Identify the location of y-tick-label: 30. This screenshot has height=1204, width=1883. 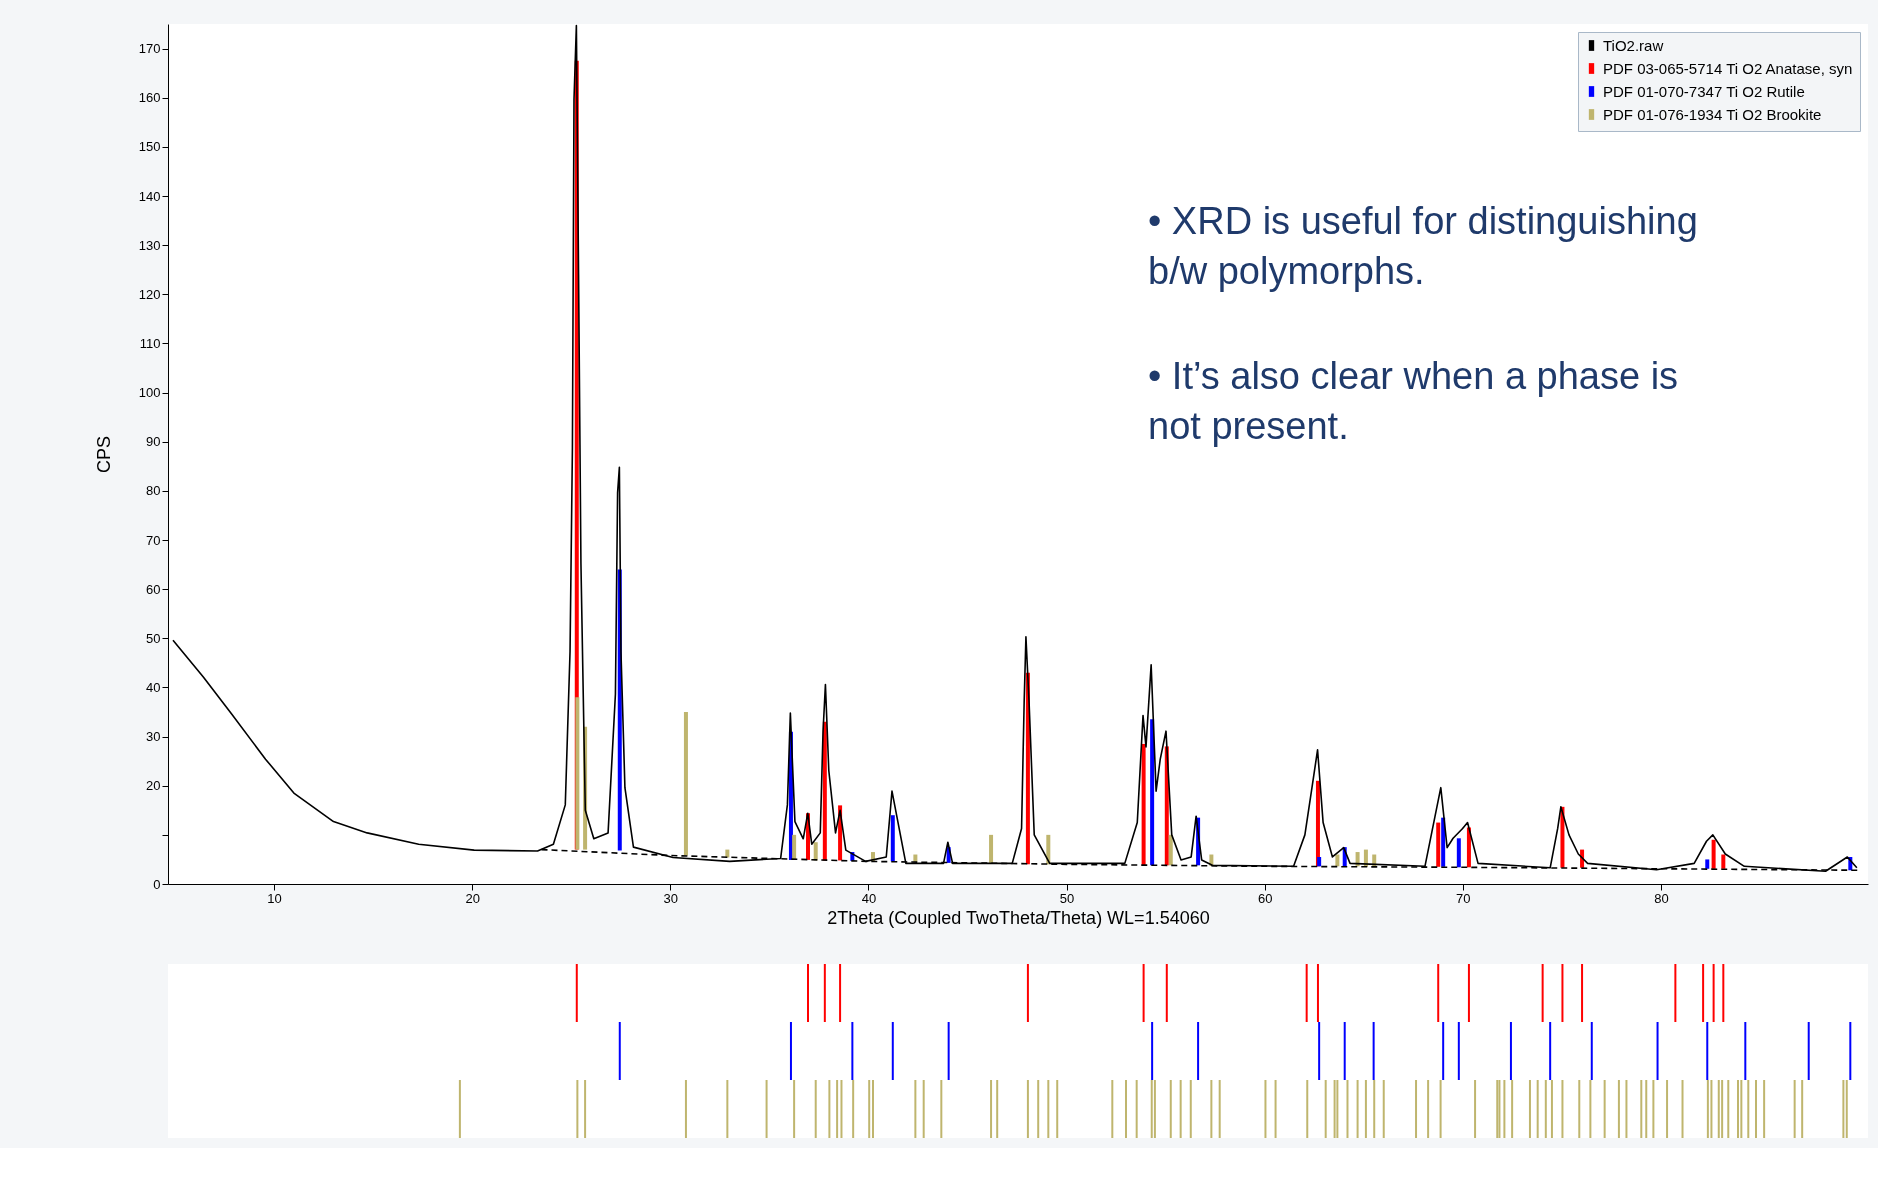
(153, 737).